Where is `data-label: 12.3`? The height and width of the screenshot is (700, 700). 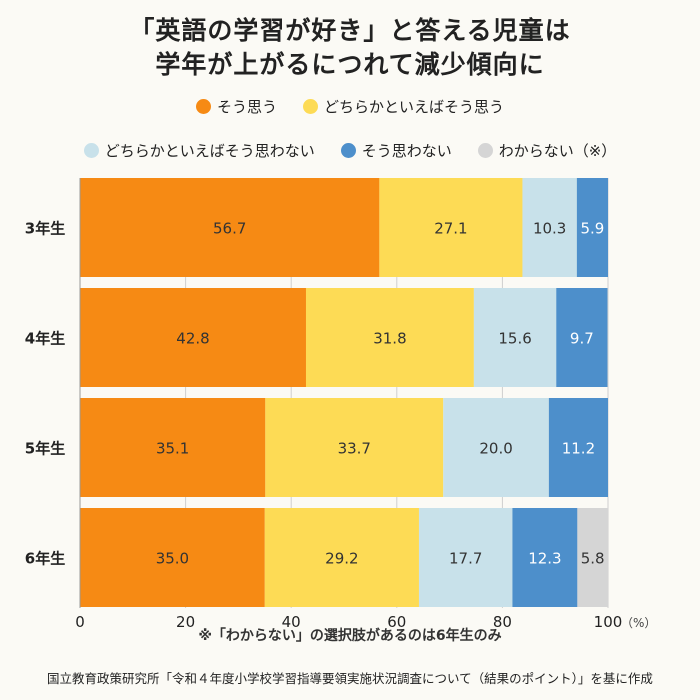
data-label: 12.3 is located at coordinates (544, 559).